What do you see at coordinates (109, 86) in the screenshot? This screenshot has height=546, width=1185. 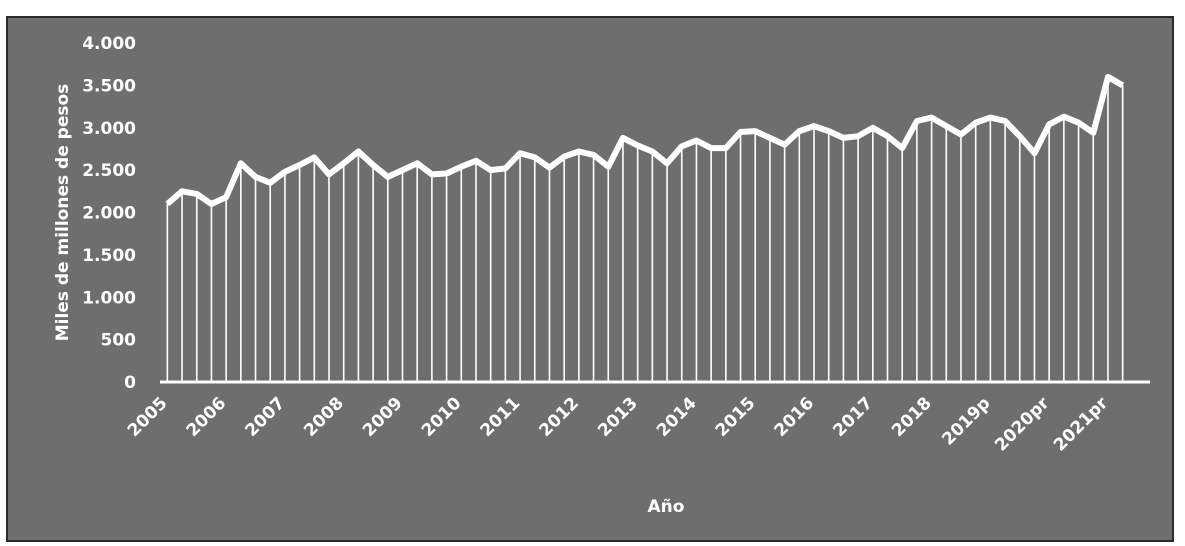 I see `y-tick-label: 3.500` at bounding box center [109, 86].